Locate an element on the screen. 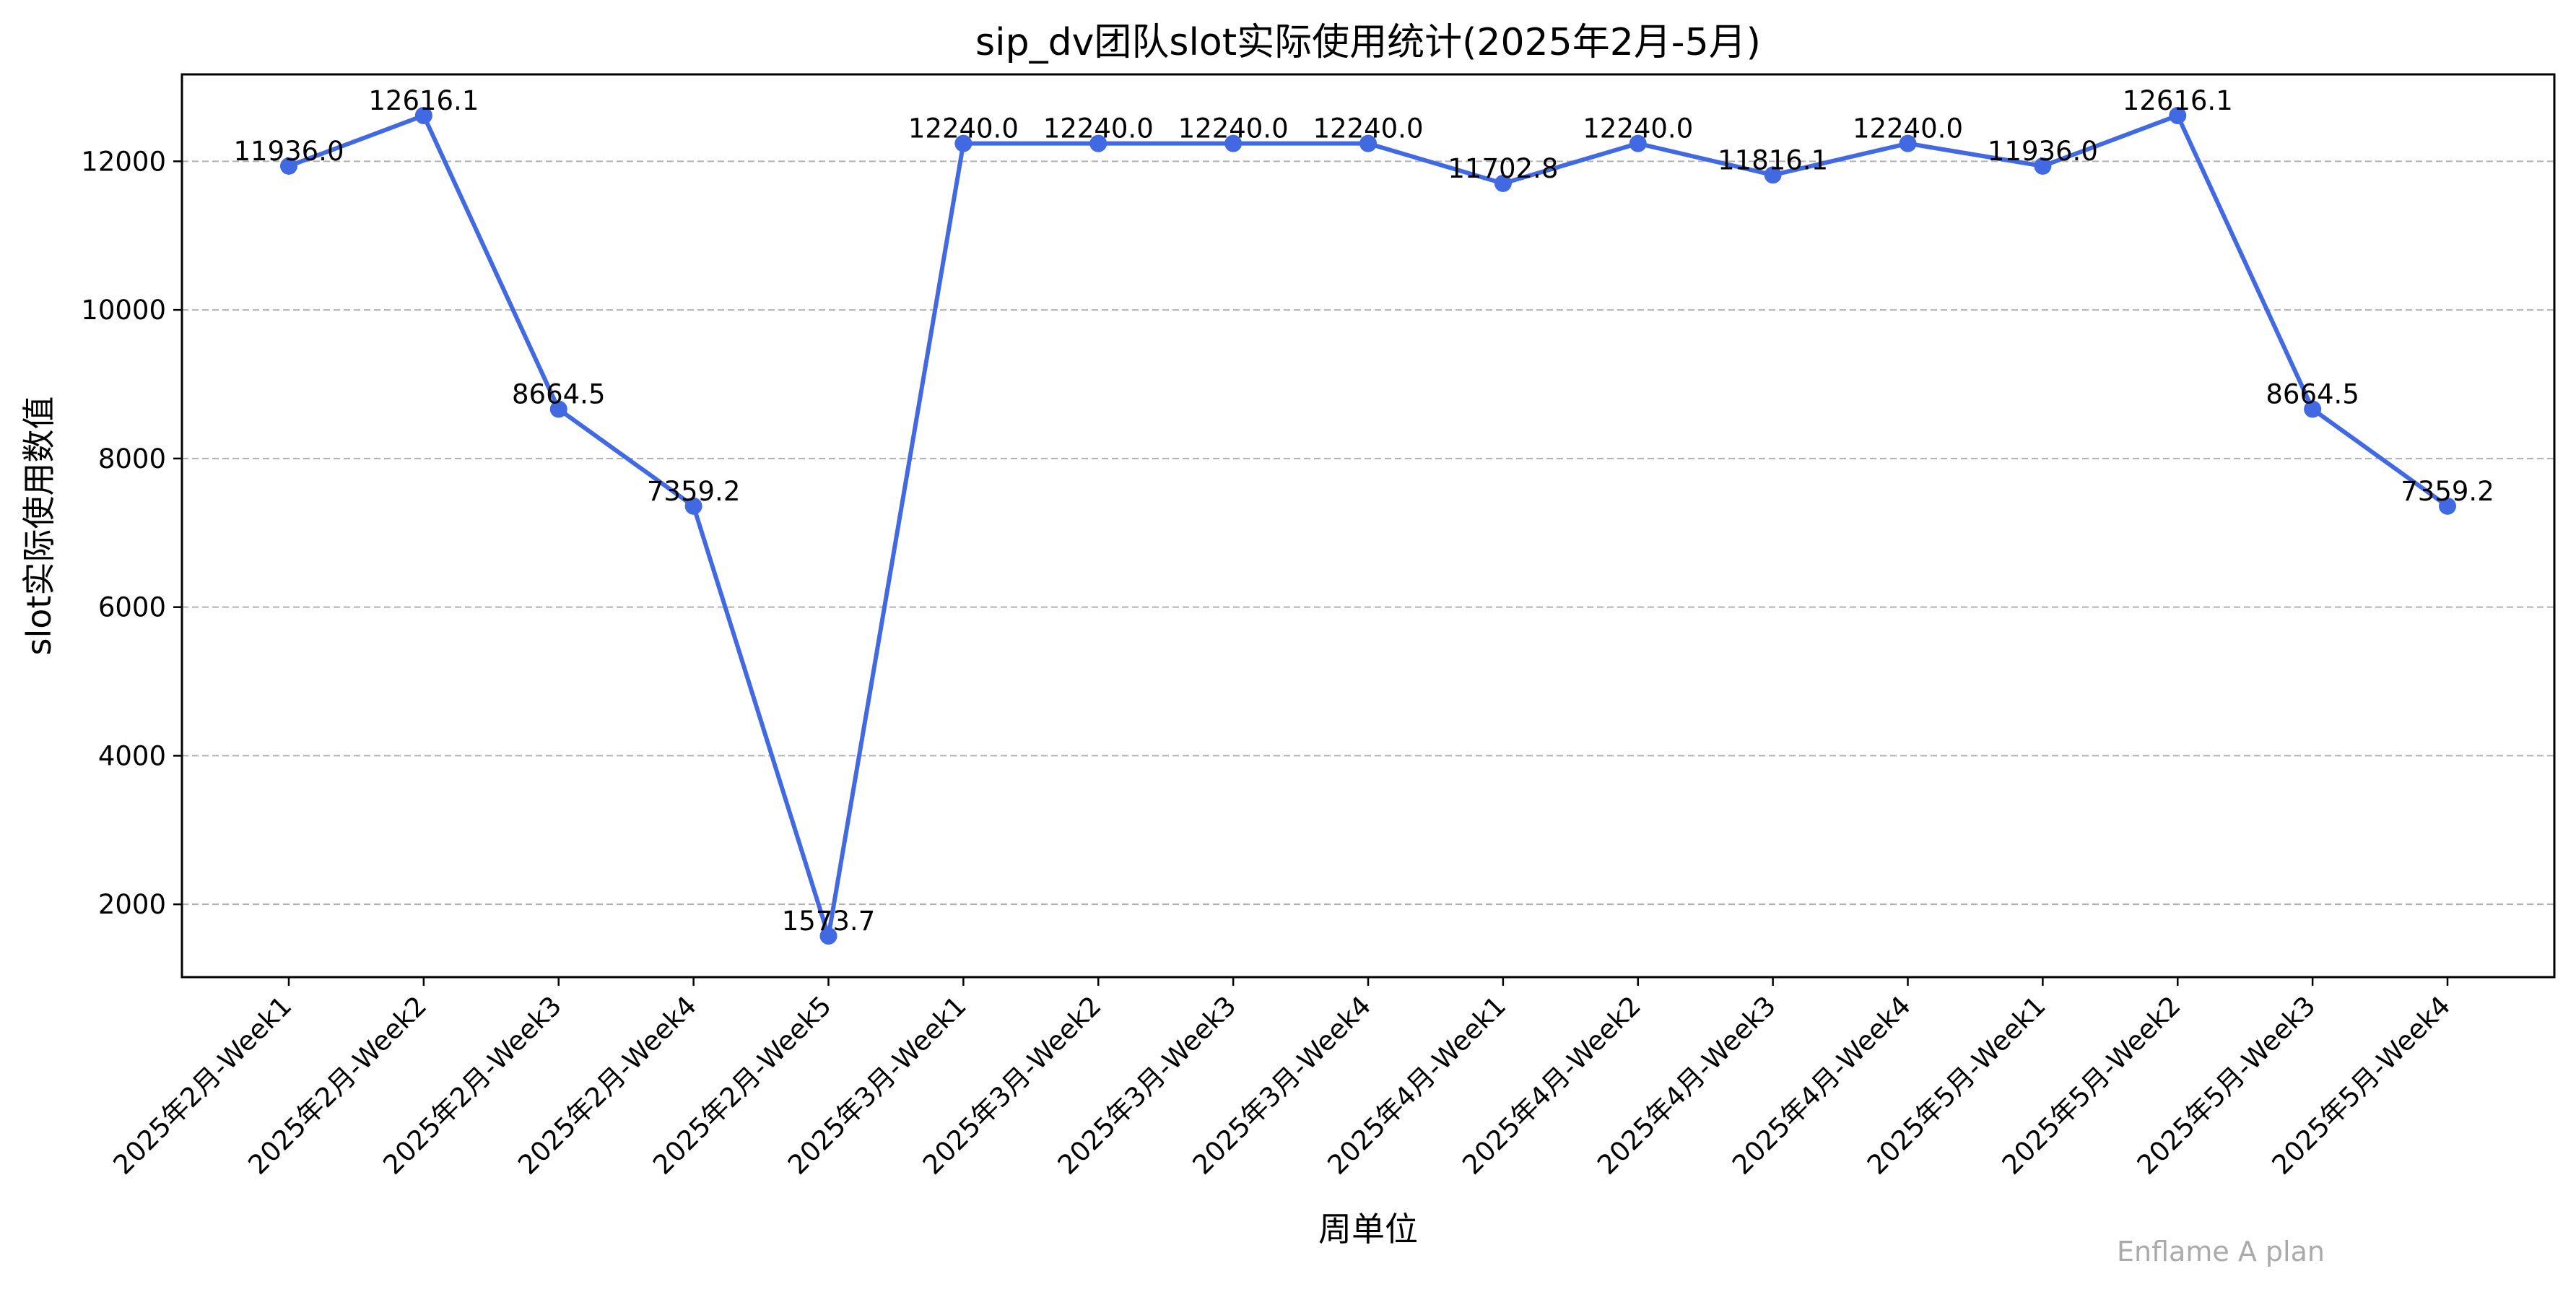  data-value-label: 1573.7 is located at coordinates (829, 921).